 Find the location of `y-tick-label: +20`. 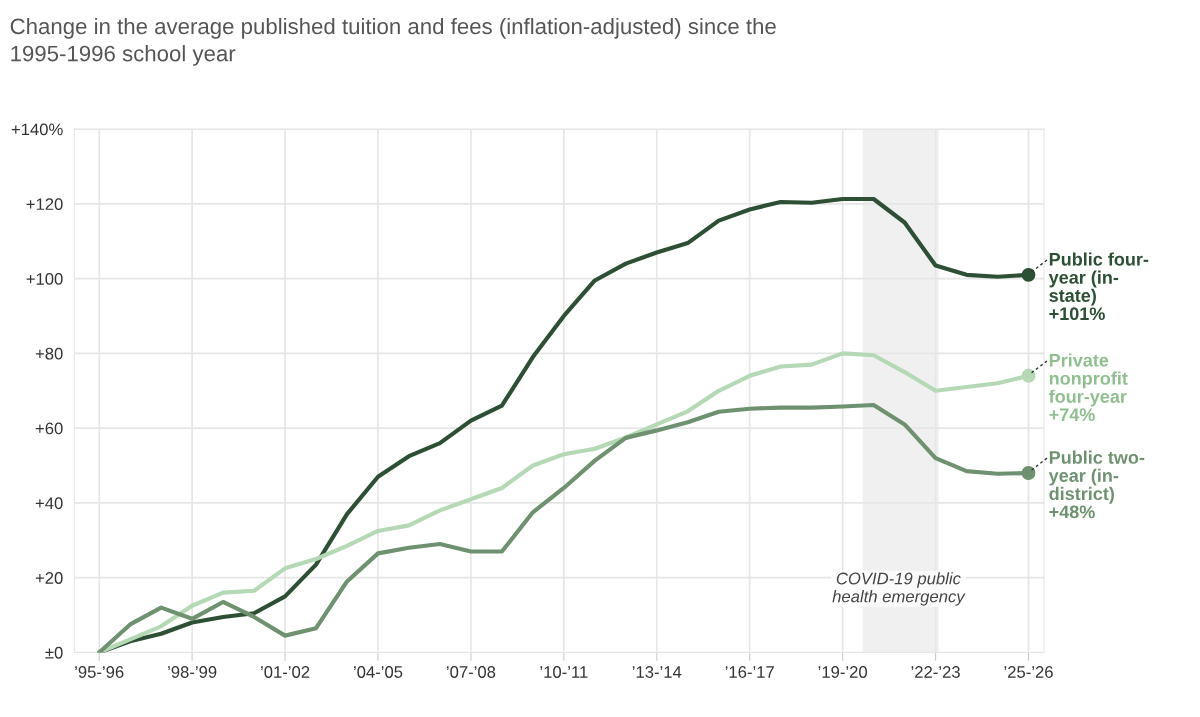

y-tick-label: +20 is located at coordinates (49, 578).